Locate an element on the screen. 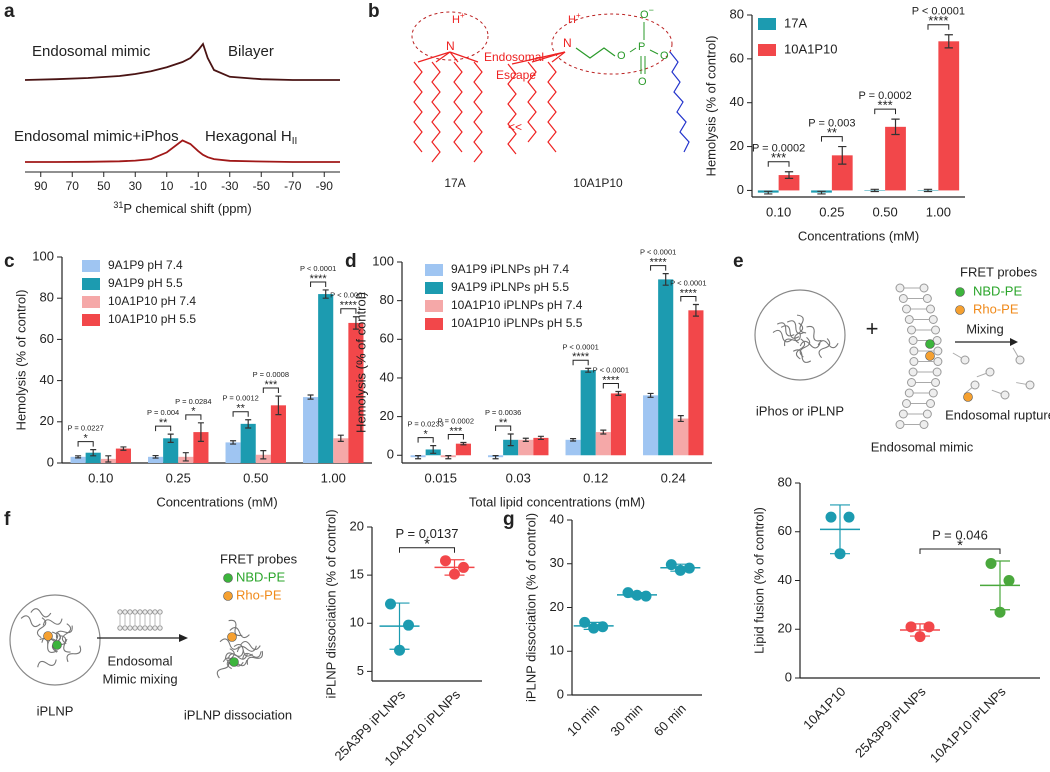  x-tick-label: 50 is located at coordinates (104, 186).